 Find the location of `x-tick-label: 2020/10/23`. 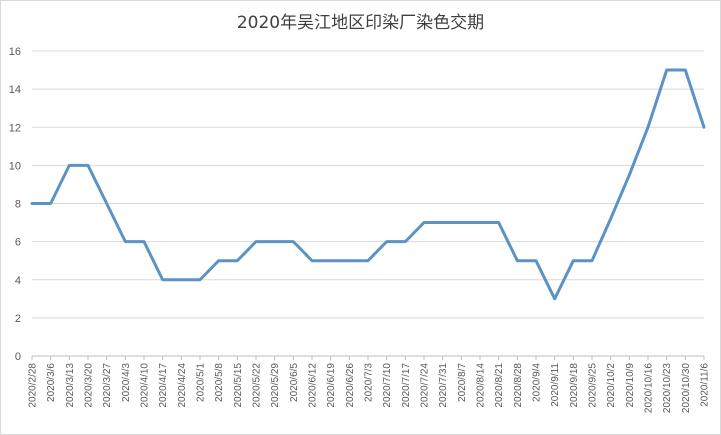

x-tick-label: 2020/10/23 is located at coordinates (667, 388).